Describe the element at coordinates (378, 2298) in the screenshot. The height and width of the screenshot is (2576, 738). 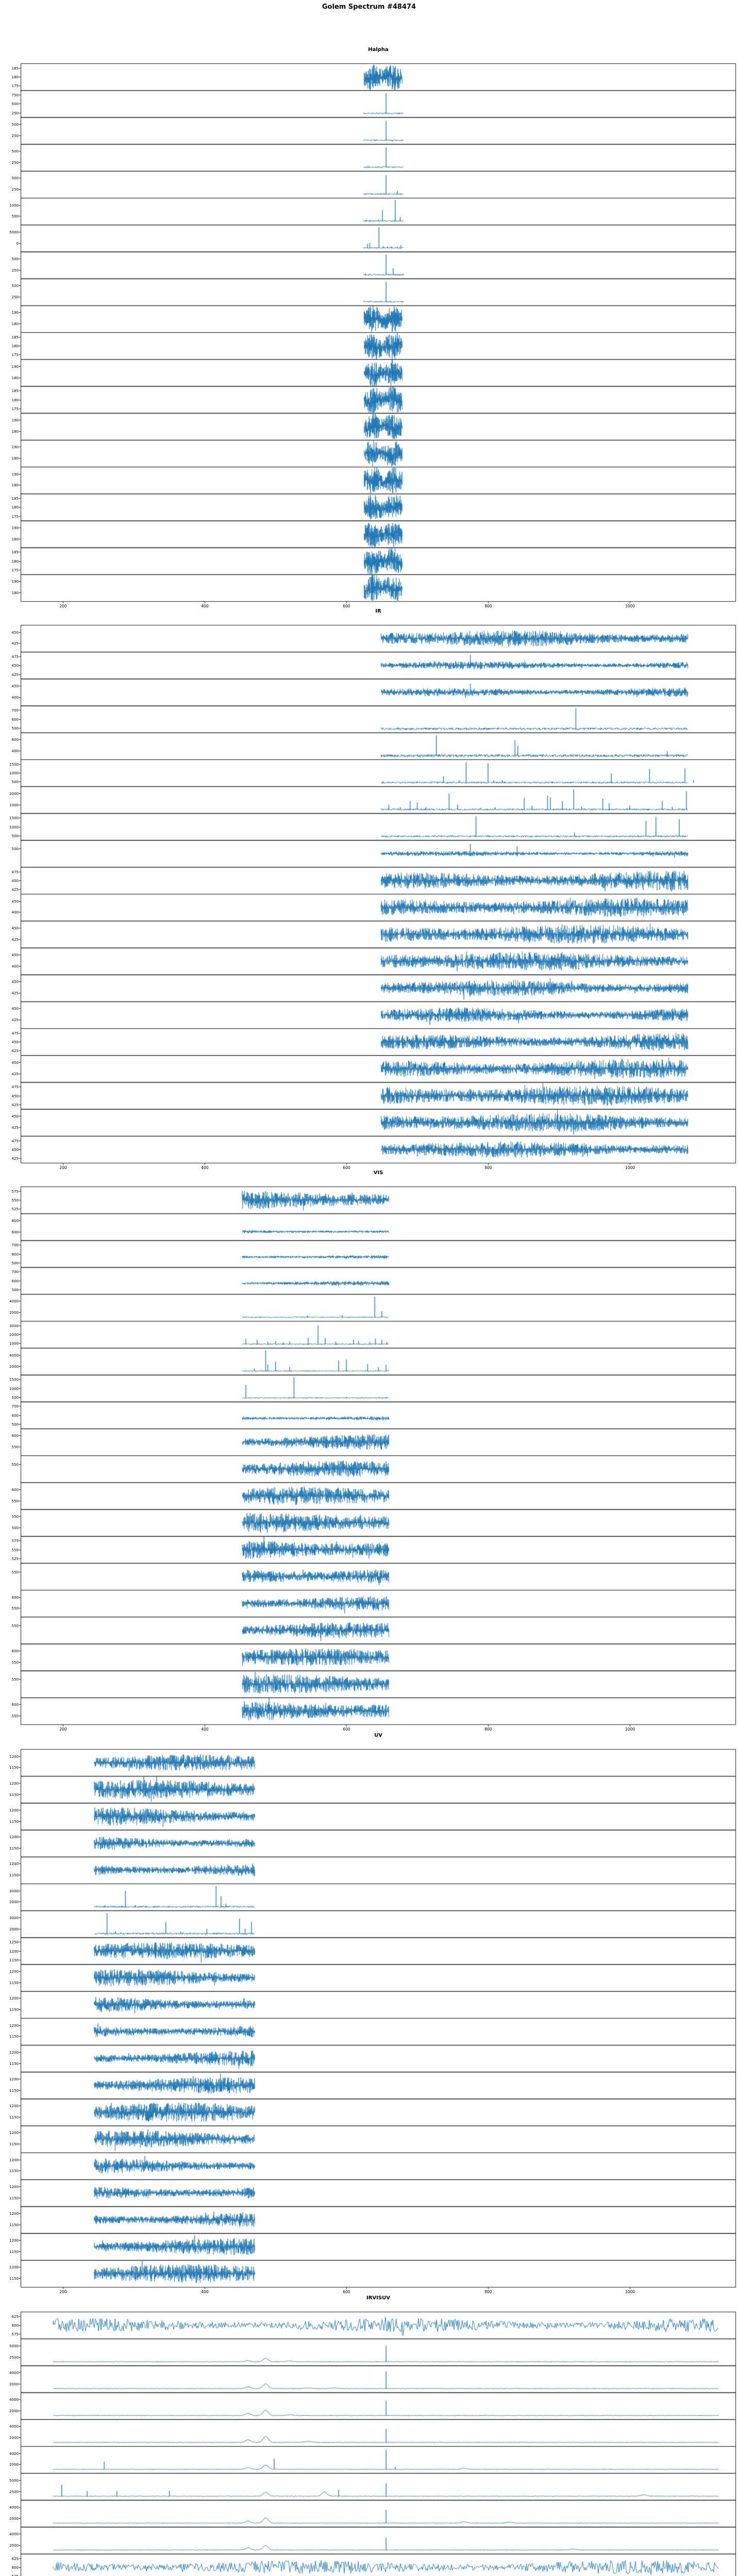
I see `panel-title: IRVISUV` at that location.